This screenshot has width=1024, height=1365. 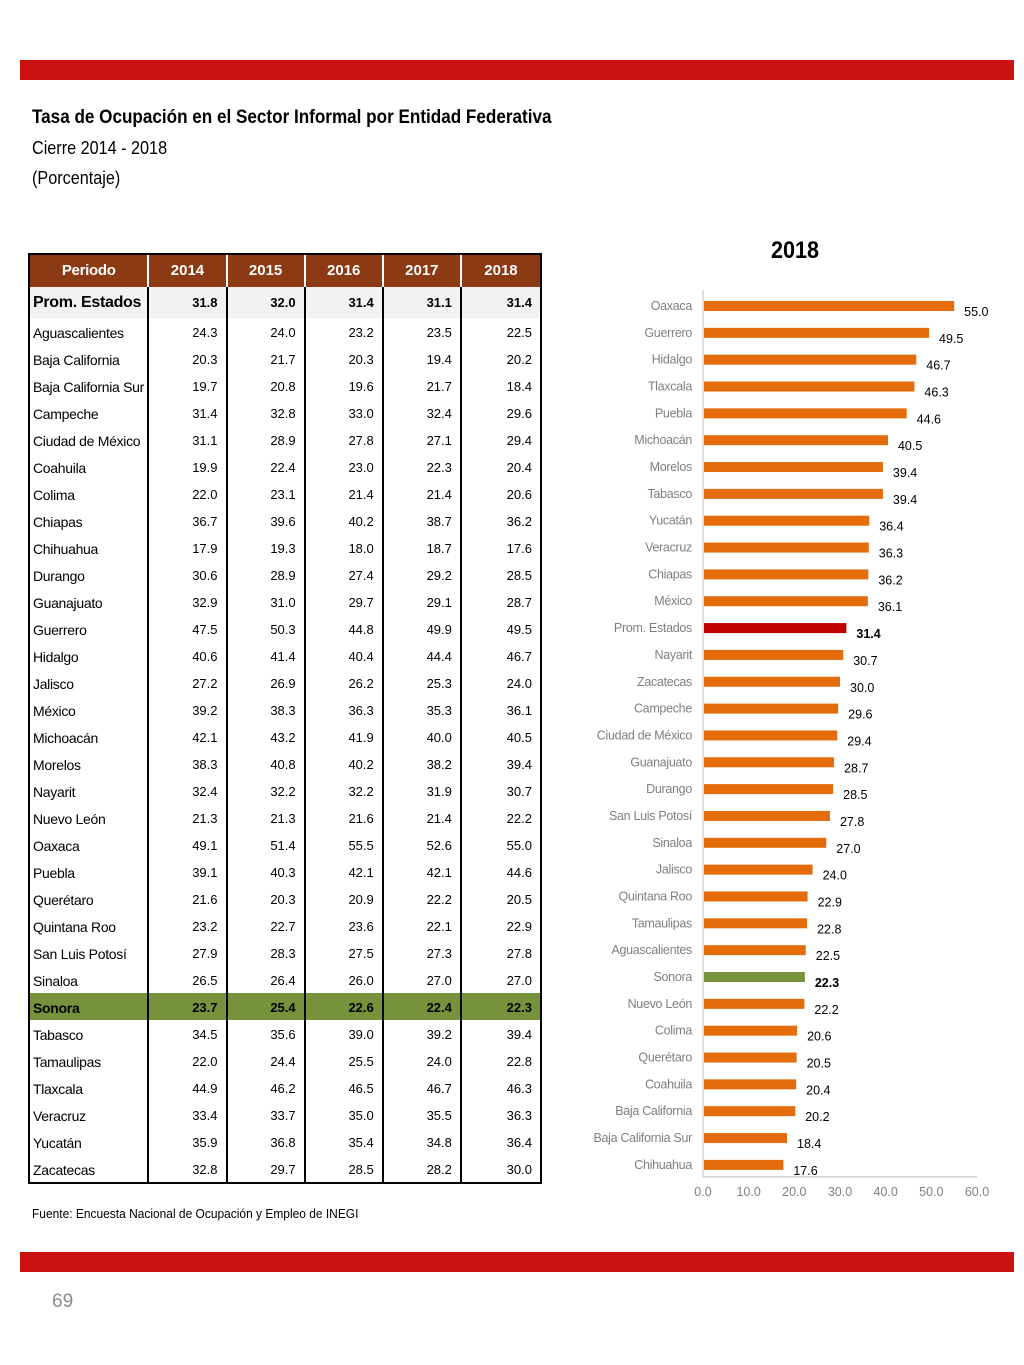 What do you see at coordinates (938, 366) in the screenshot?
I see `value-label: 46.7` at bounding box center [938, 366].